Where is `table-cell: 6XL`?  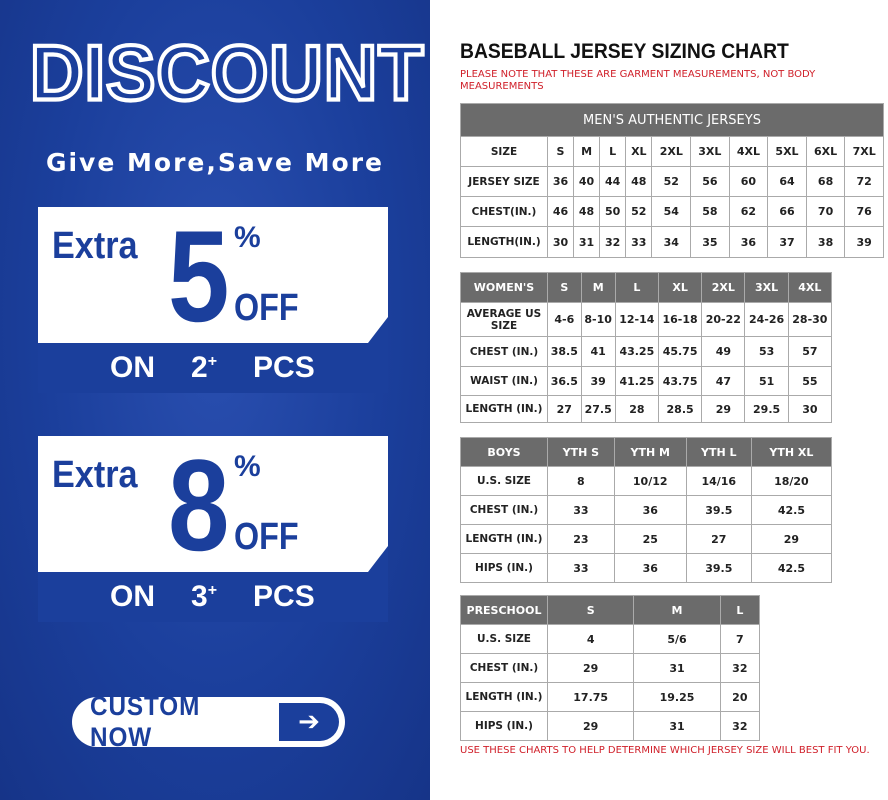 table-cell: 6XL is located at coordinates (825, 151).